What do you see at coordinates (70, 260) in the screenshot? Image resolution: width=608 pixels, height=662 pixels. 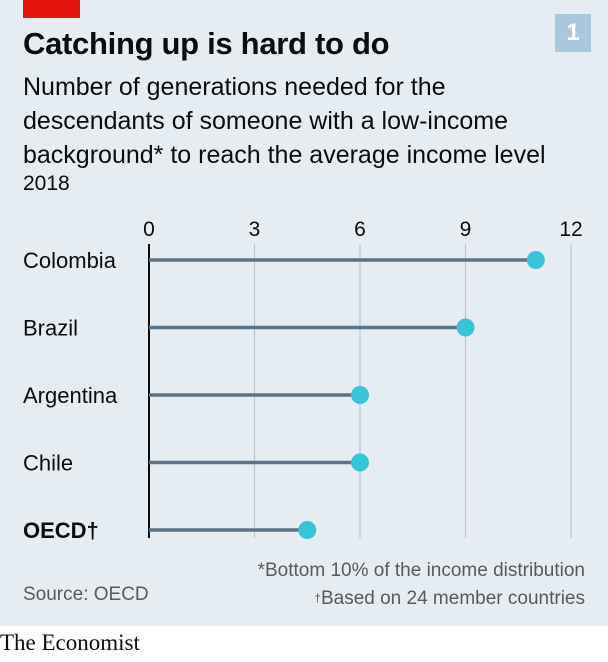 I see `category-label: Colombia` at bounding box center [70, 260].